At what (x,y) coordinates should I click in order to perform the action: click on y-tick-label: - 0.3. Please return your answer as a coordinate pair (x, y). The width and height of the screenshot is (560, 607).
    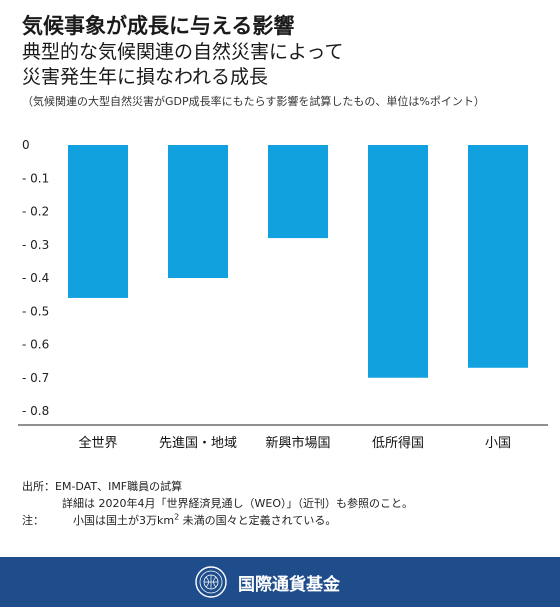
    Looking at the image, I should click on (35, 245).